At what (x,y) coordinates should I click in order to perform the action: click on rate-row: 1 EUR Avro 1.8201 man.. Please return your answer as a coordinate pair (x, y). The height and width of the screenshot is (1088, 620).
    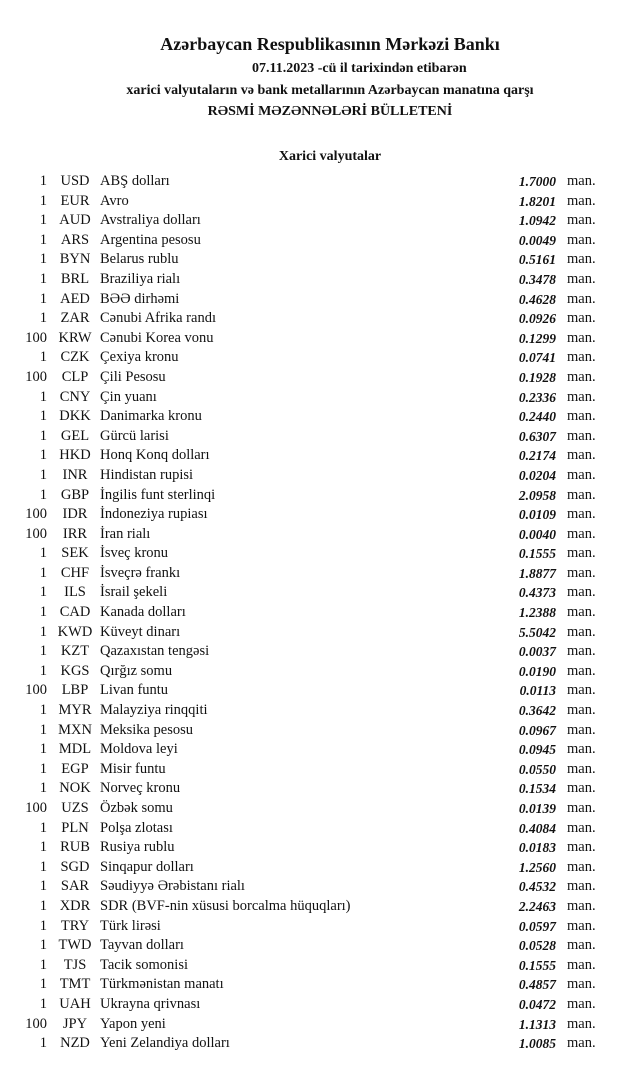
    Looking at the image, I should click on (310, 202).